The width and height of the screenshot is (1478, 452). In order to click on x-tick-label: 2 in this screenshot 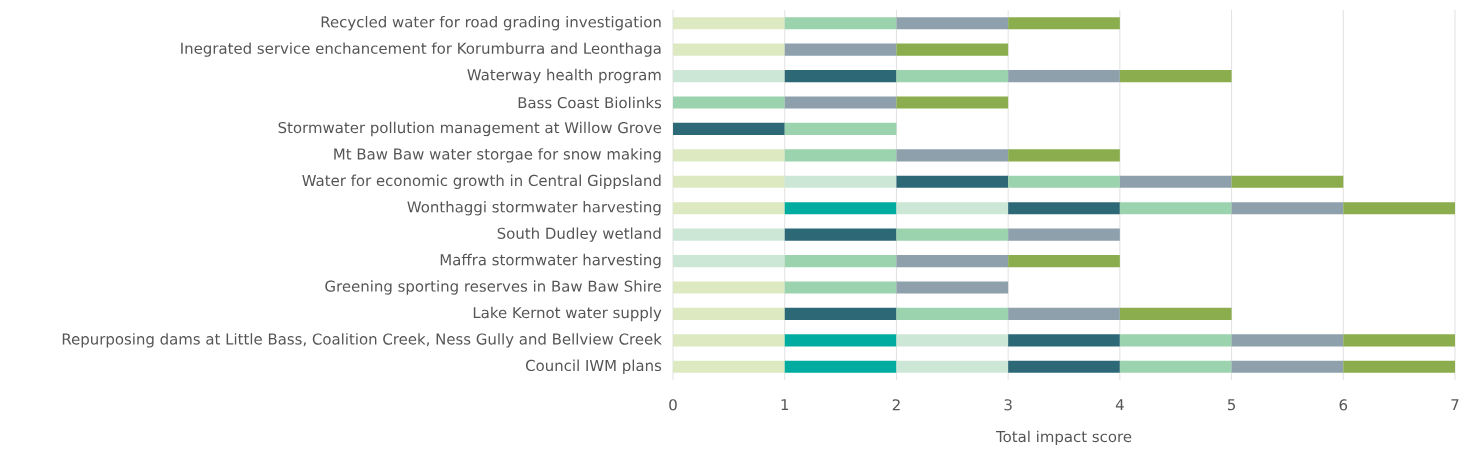, I will do `click(896, 405)`.